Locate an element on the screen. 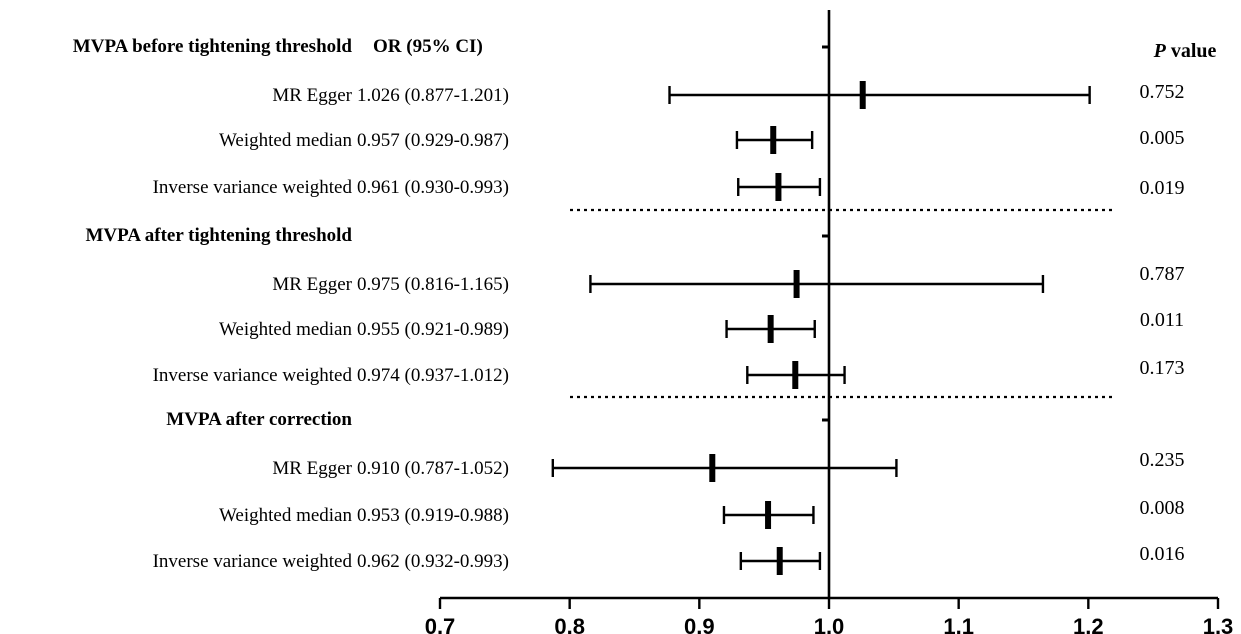 This screenshot has width=1241, height=634. p-value-label: 0.235 is located at coordinates (1162, 460).